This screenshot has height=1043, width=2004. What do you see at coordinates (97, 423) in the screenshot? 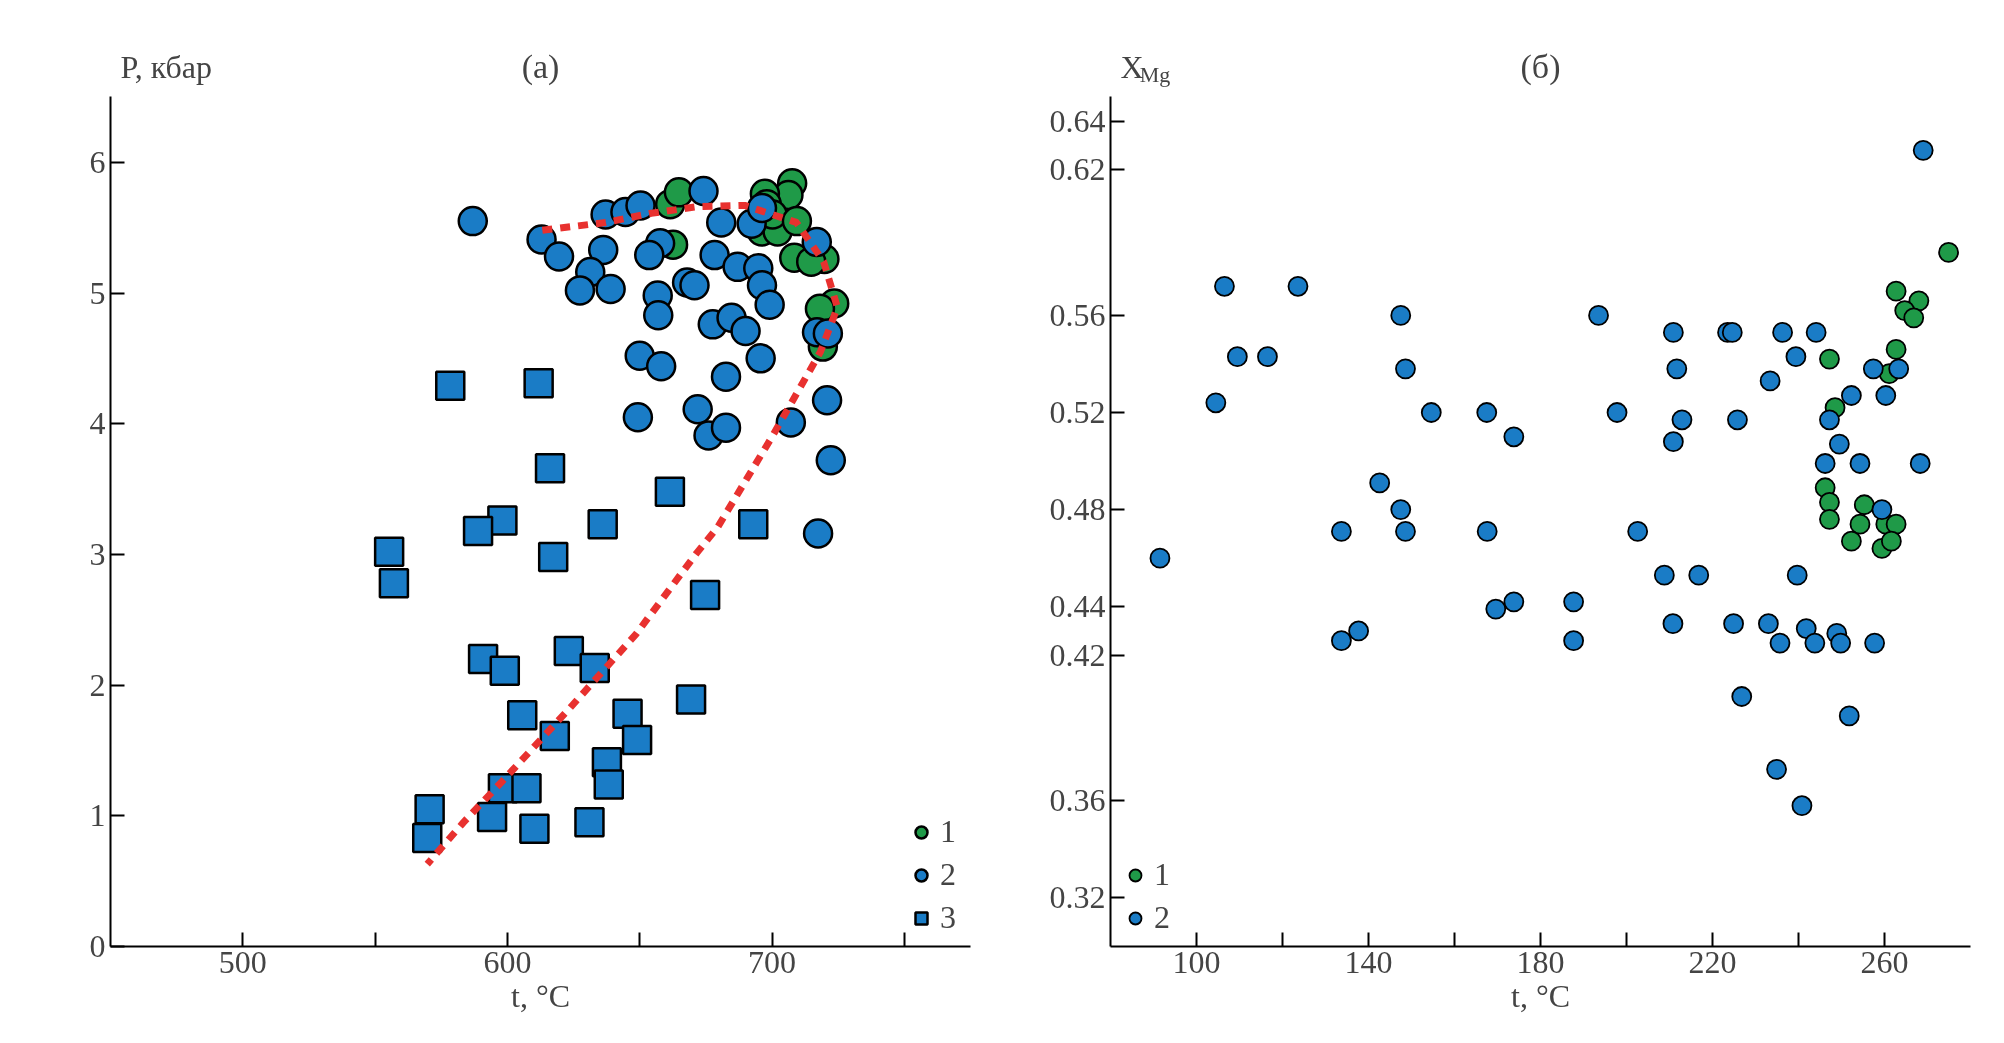
I see `y-tick-label: 4` at bounding box center [97, 423].